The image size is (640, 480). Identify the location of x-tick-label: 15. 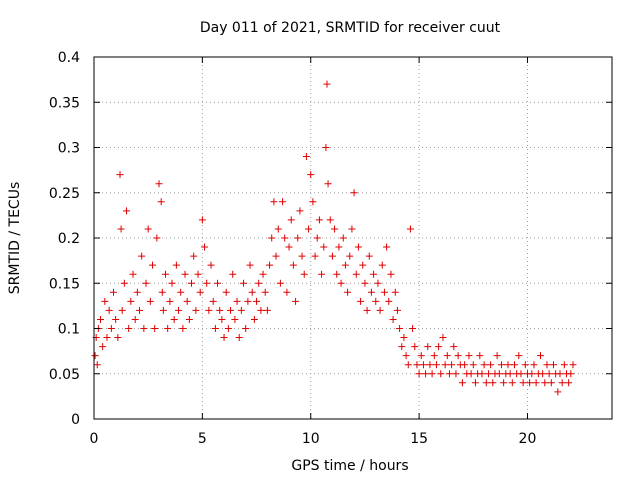
(419, 439).